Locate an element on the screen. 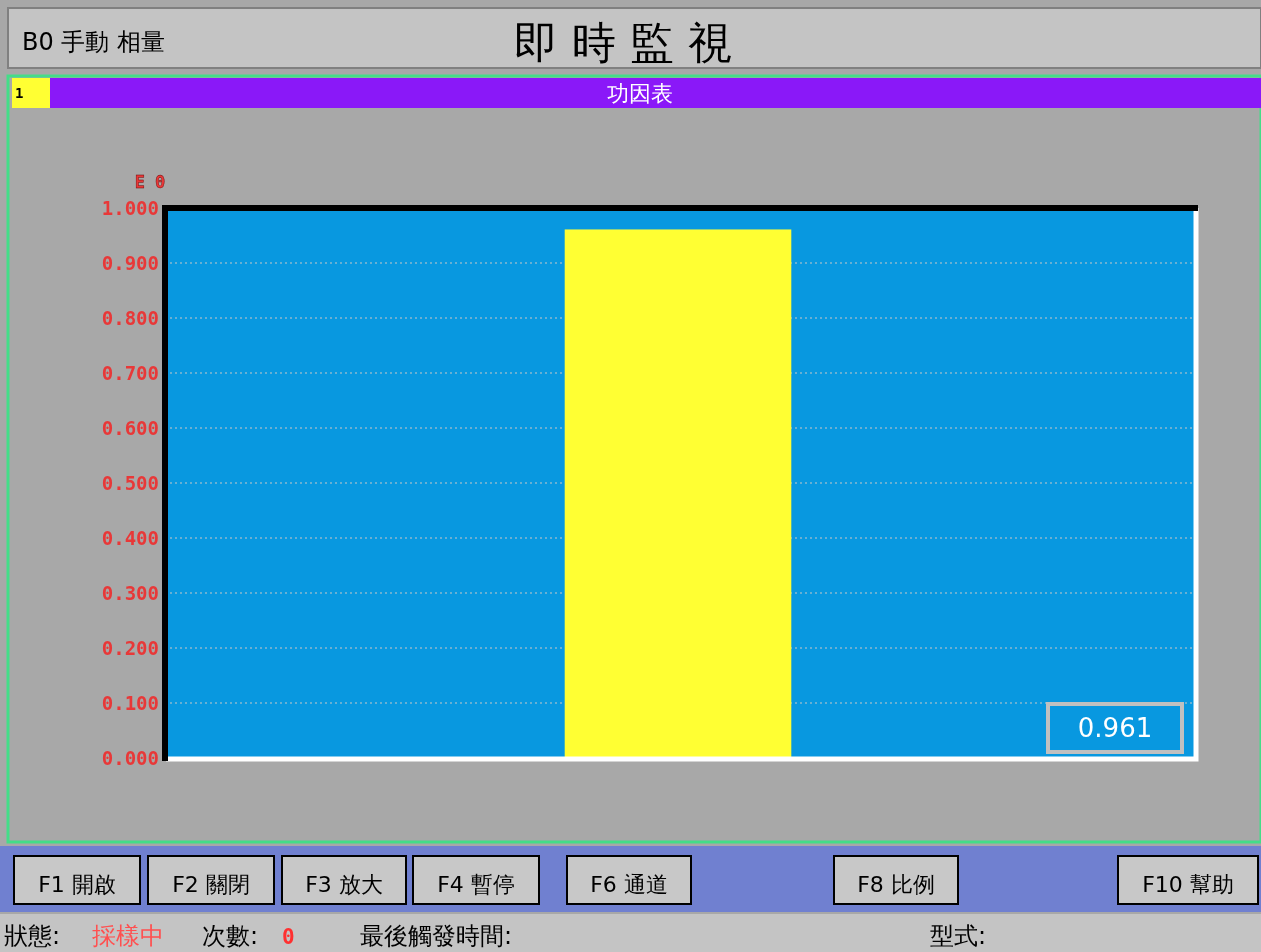 The height and width of the screenshot is (952, 1261). y-tick-label: 0.100 is located at coordinates (130, 703).